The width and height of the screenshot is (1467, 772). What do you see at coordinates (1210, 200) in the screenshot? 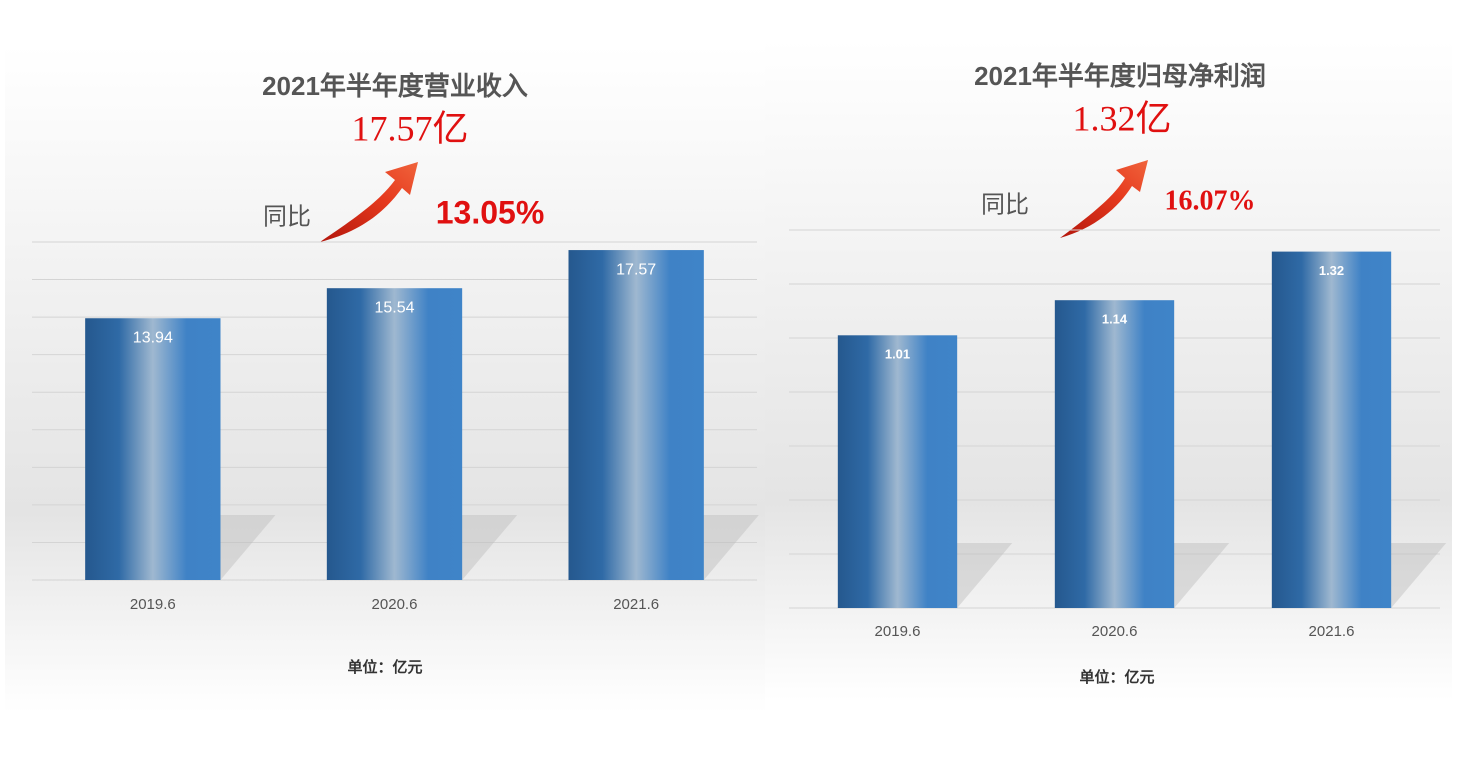
I see `annotation: 16.07%` at bounding box center [1210, 200].